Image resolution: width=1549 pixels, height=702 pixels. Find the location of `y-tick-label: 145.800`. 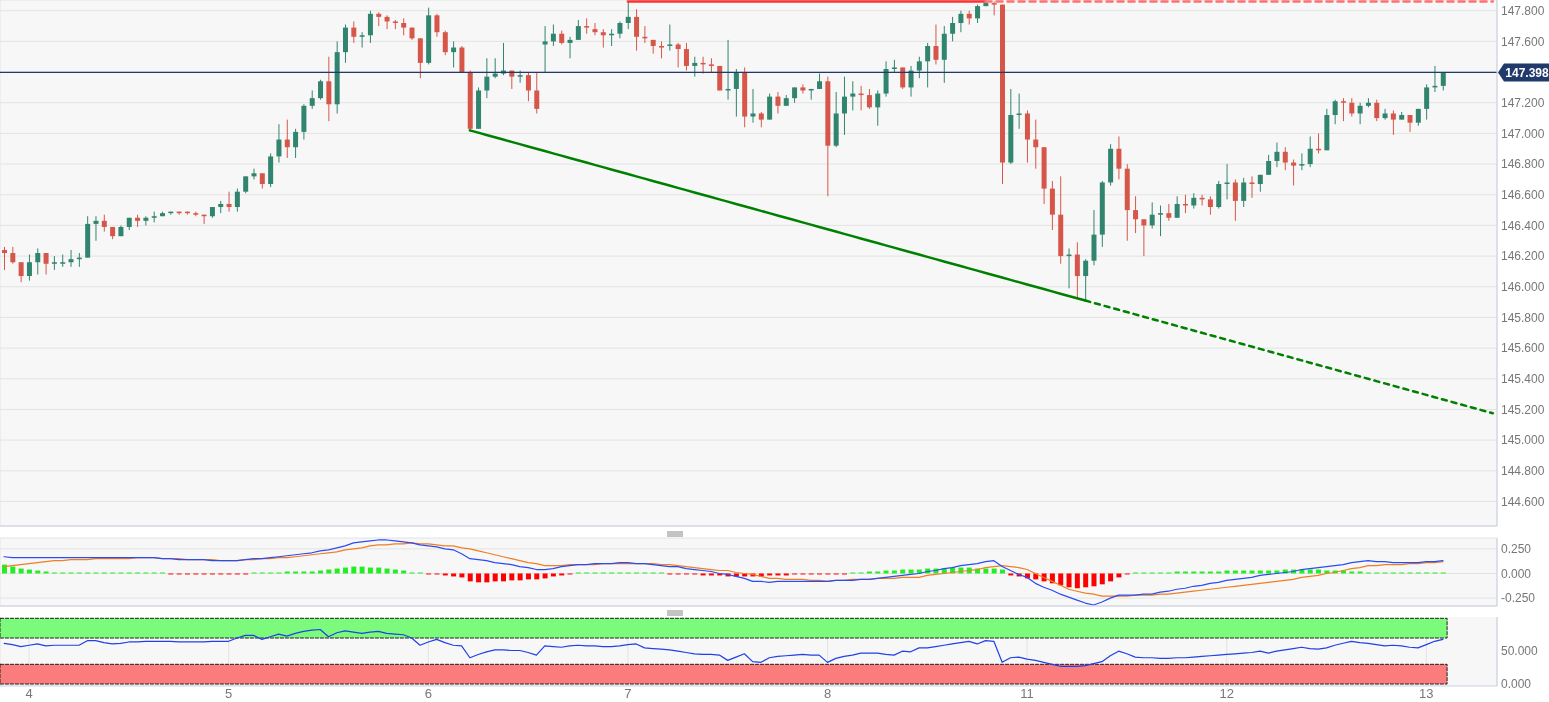

y-tick-label: 145.800 is located at coordinates (1523, 317).